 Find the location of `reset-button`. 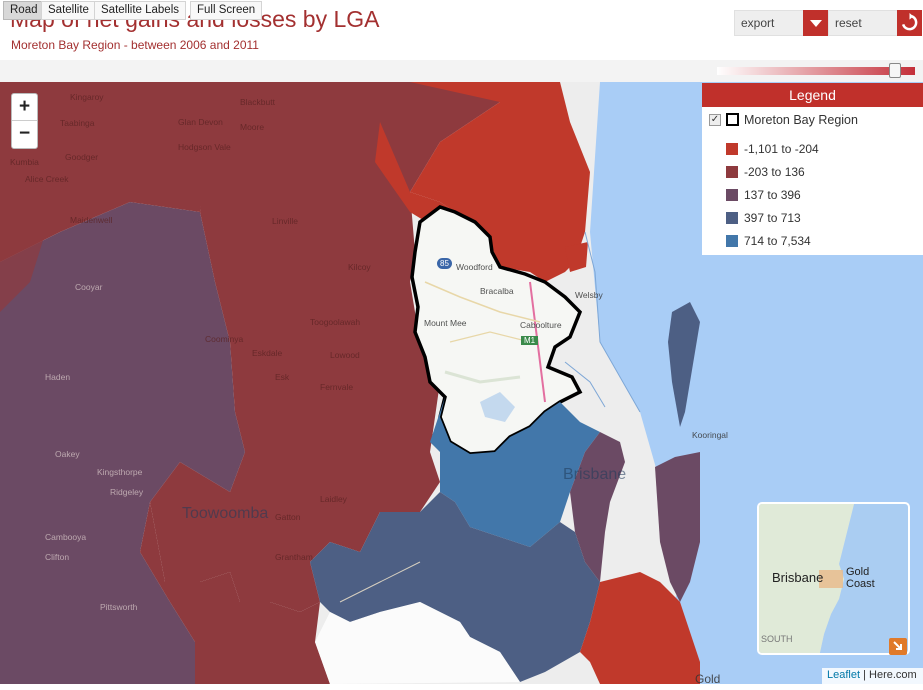

reset-button is located at coordinates (909, 23).